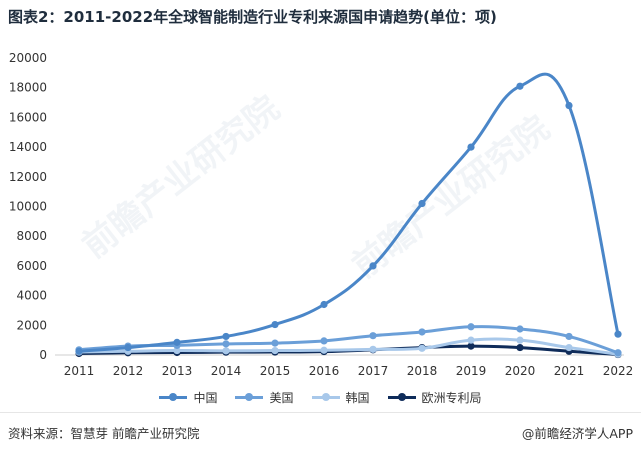  I want to click on y-tick-label: 12000, so click(28, 177).